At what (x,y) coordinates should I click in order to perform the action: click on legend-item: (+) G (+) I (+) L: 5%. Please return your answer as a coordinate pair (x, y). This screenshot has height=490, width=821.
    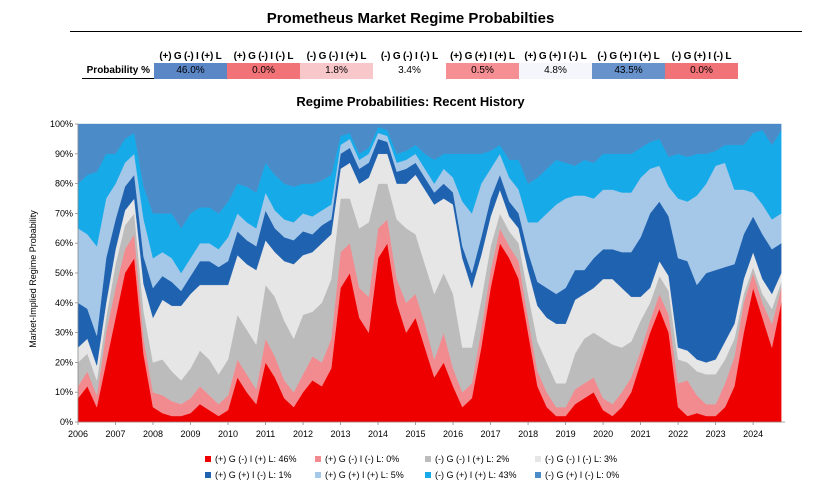
    Looking at the image, I should click on (370, 475).